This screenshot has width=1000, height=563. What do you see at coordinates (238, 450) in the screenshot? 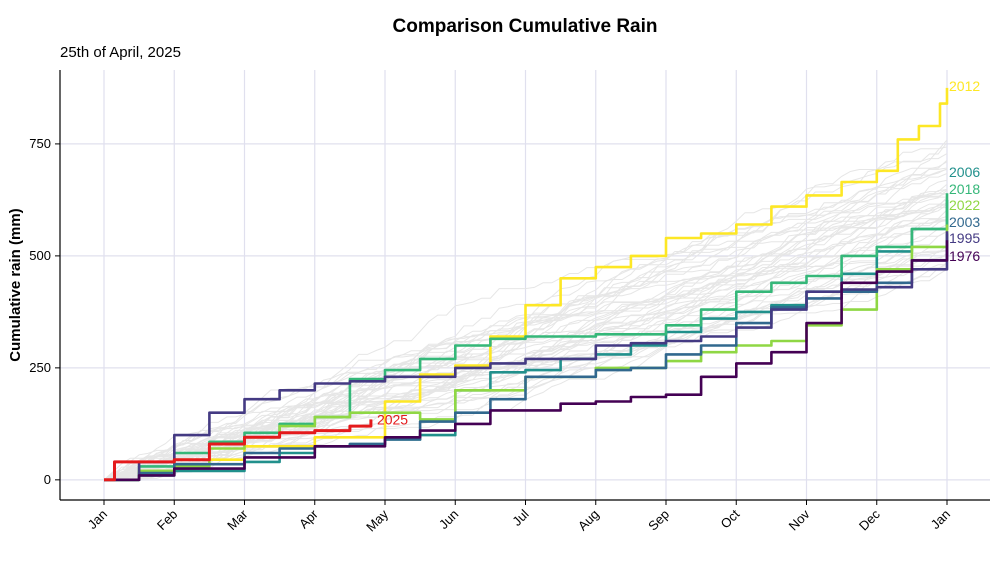
I see `series-line-2025` at bounding box center [238, 450].